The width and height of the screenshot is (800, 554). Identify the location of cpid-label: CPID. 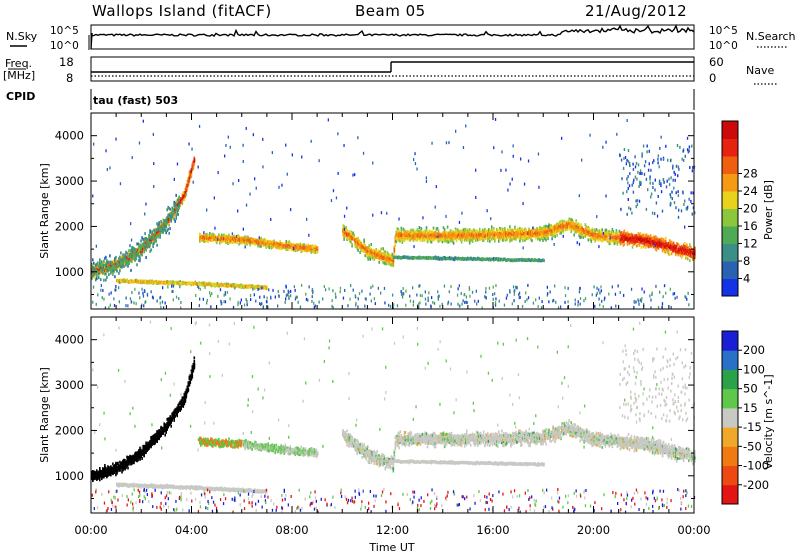
(20, 96).